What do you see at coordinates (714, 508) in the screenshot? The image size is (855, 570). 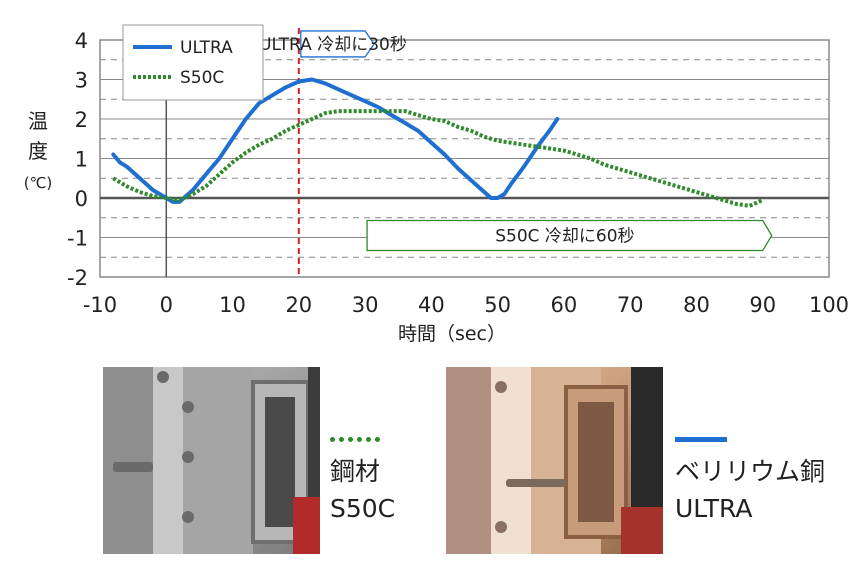 I see `ultra-label-line2: ULTRA` at bounding box center [714, 508].